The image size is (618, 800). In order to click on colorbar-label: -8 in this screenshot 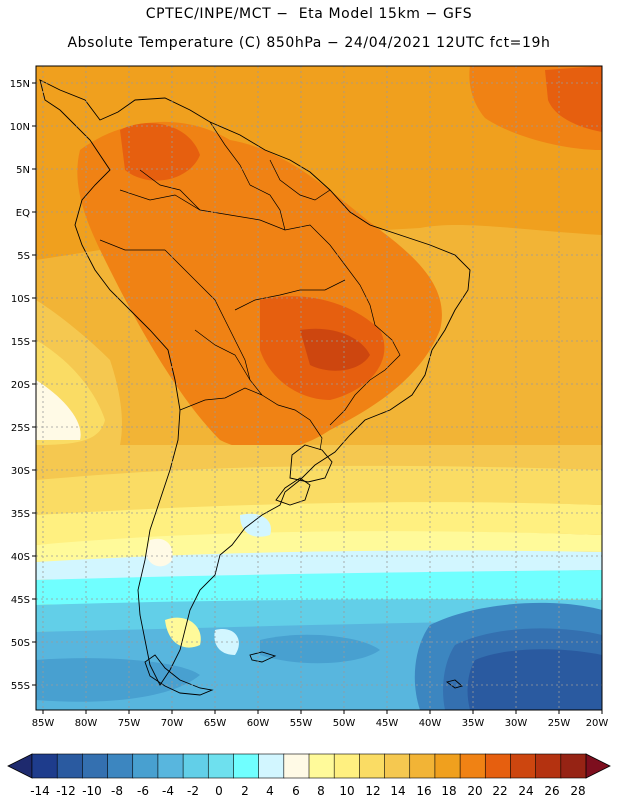, I will do `click(117, 791)`.